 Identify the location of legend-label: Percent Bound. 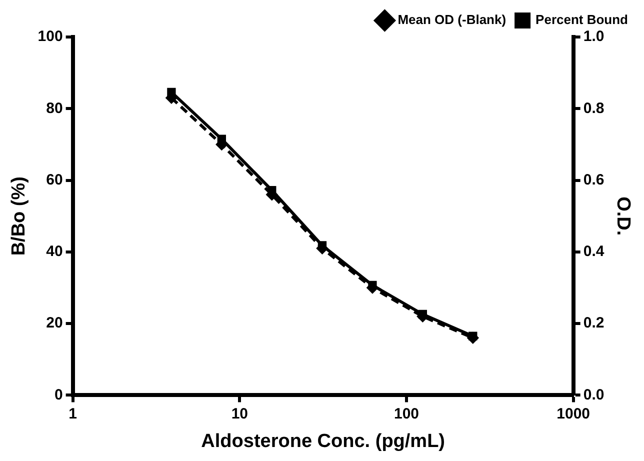
(582, 20).